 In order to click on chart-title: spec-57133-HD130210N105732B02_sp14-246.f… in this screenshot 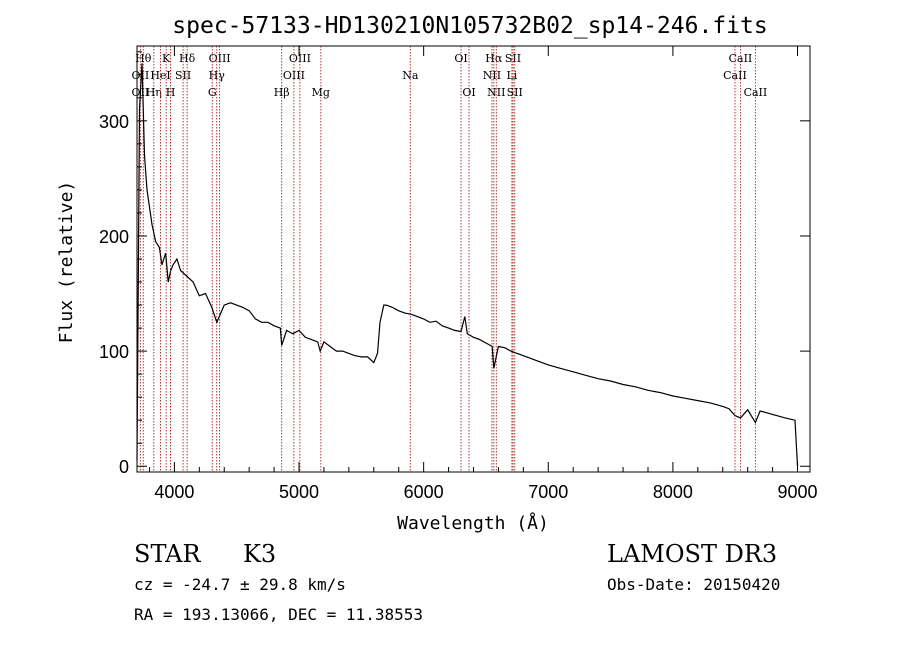, I will do `click(469, 26)`.